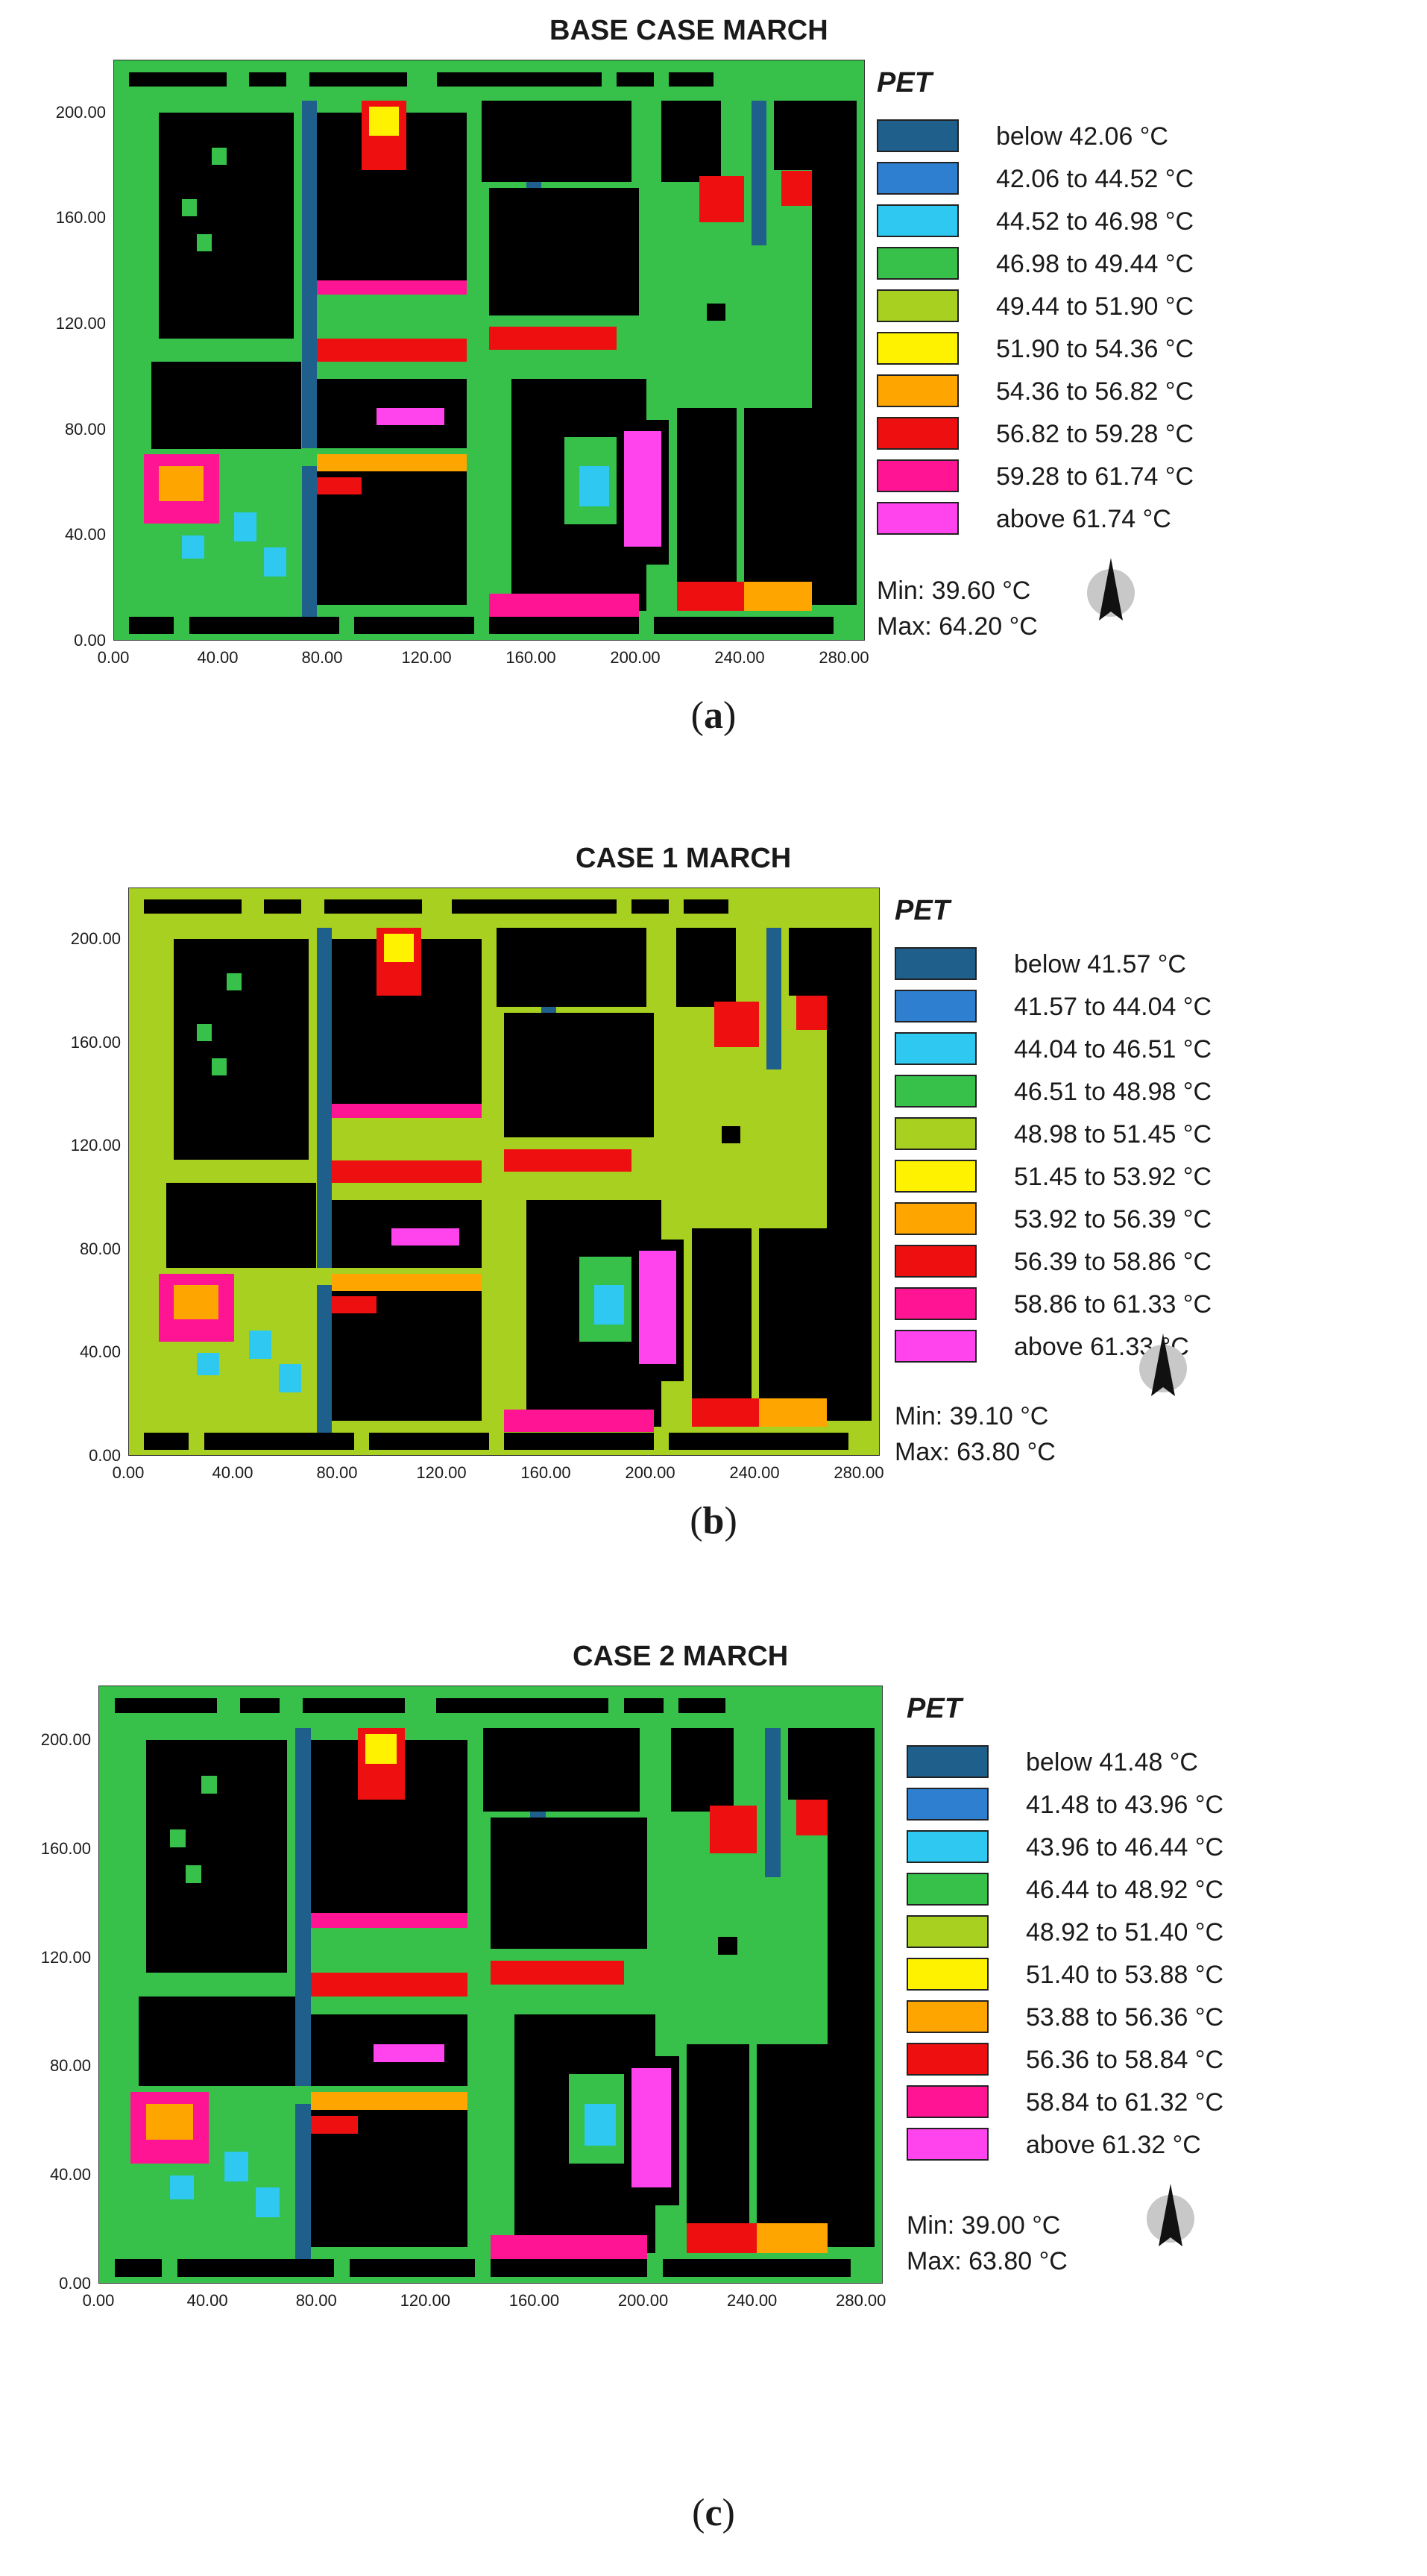  Describe the element at coordinates (1113, 1305) in the screenshot. I see `legend-label: 58.86 to 61.33 °C` at that location.